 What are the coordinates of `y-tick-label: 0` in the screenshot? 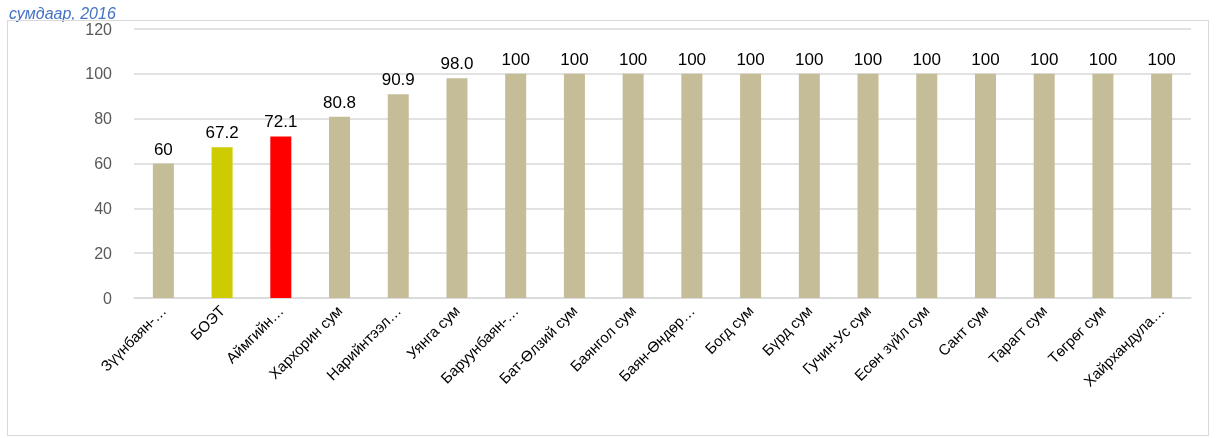 It's located at (108, 298).